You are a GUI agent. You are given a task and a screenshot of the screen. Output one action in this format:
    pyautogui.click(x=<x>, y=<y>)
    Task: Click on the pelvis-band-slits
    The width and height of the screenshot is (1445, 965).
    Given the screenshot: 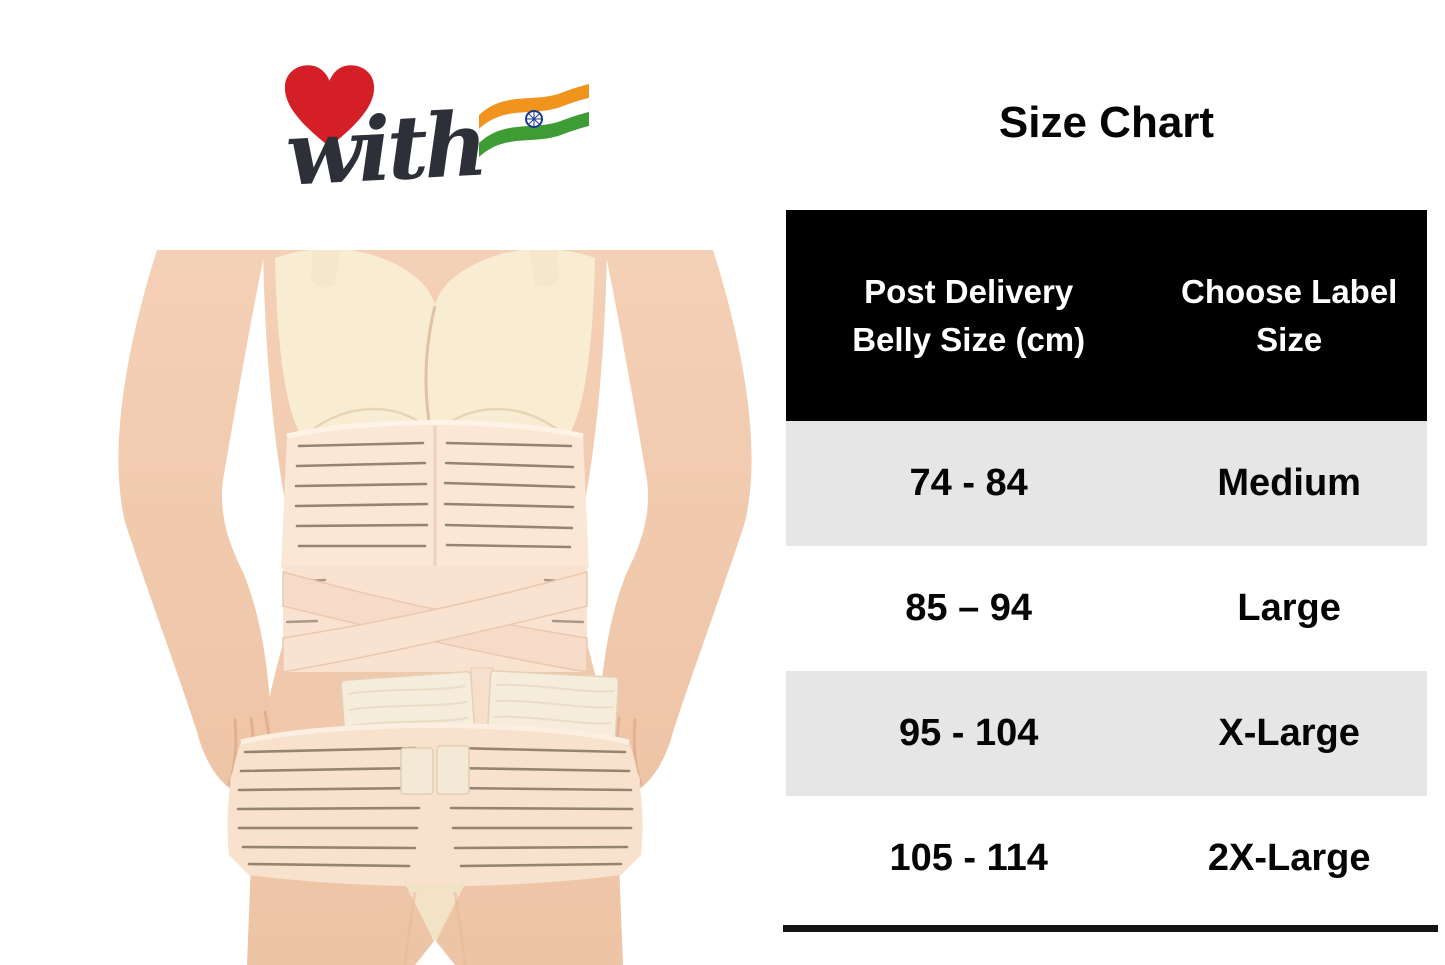 What is the action you would take?
    pyautogui.click(x=435, y=807)
    